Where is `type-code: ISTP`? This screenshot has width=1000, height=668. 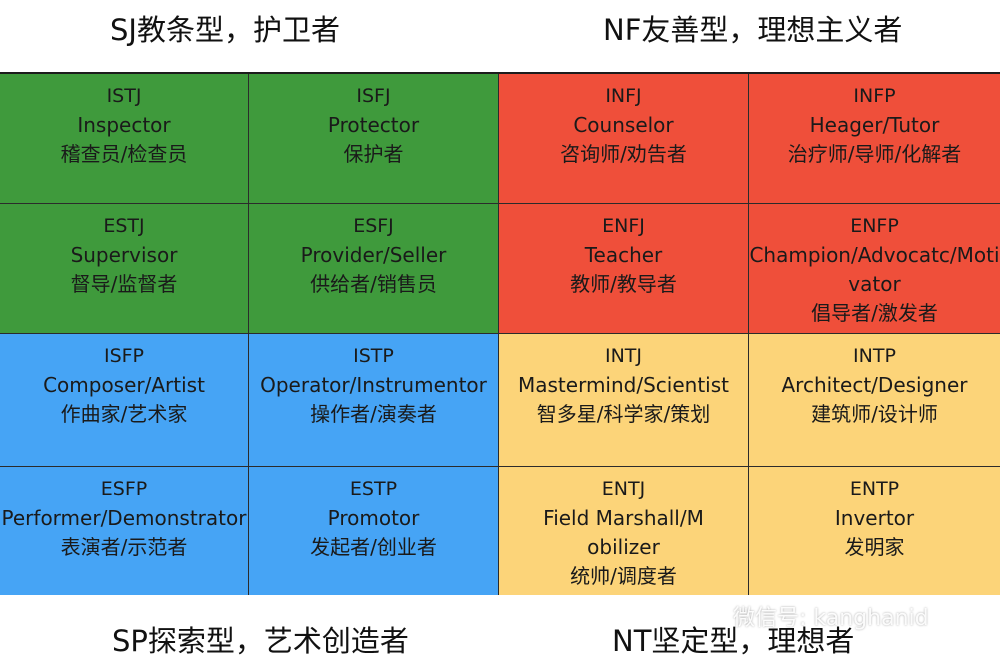
type-code: ISTP is located at coordinates (373, 356).